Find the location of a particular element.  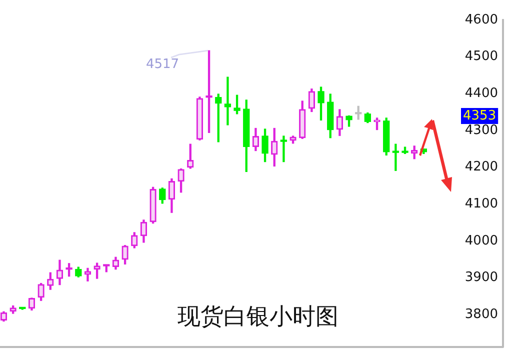

text: 4353 is located at coordinates (479, 116).